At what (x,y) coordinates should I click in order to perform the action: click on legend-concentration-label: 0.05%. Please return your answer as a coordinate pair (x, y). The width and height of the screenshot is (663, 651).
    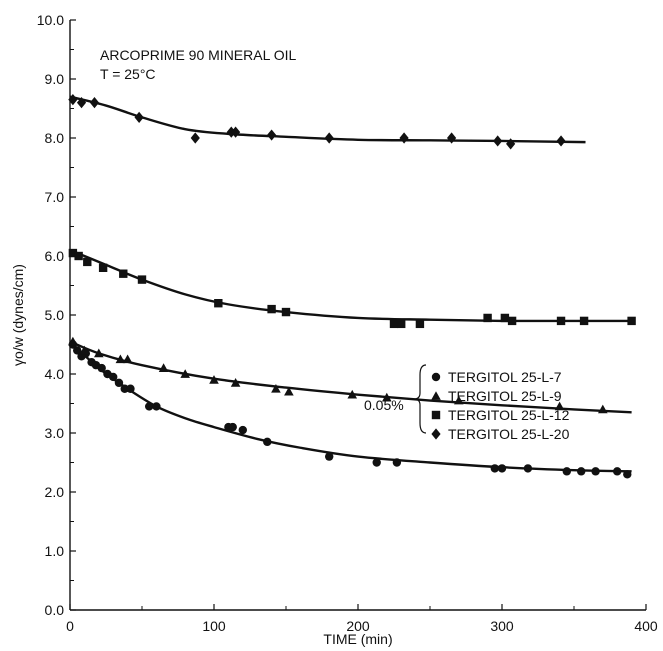
    Looking at the image, I should click on (384, 405).